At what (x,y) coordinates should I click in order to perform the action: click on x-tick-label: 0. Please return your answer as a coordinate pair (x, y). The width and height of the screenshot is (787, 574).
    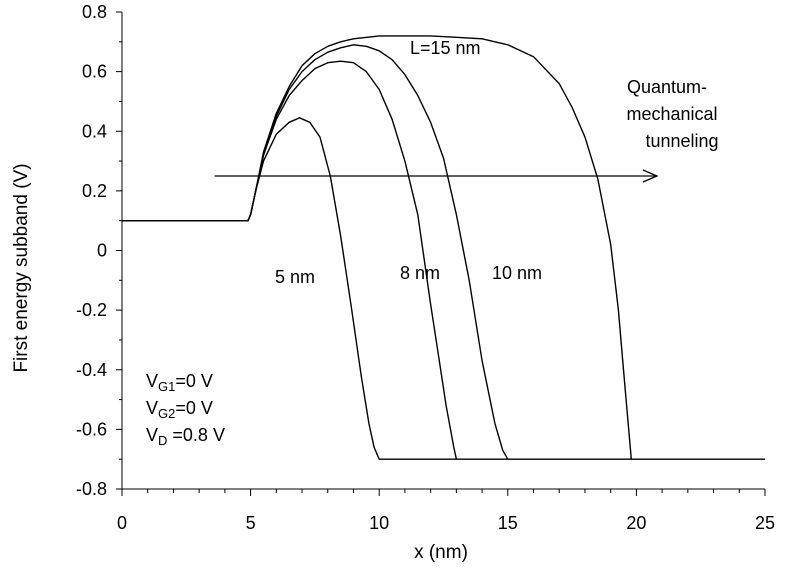
    Looking at the image, I should click on (122, 523).